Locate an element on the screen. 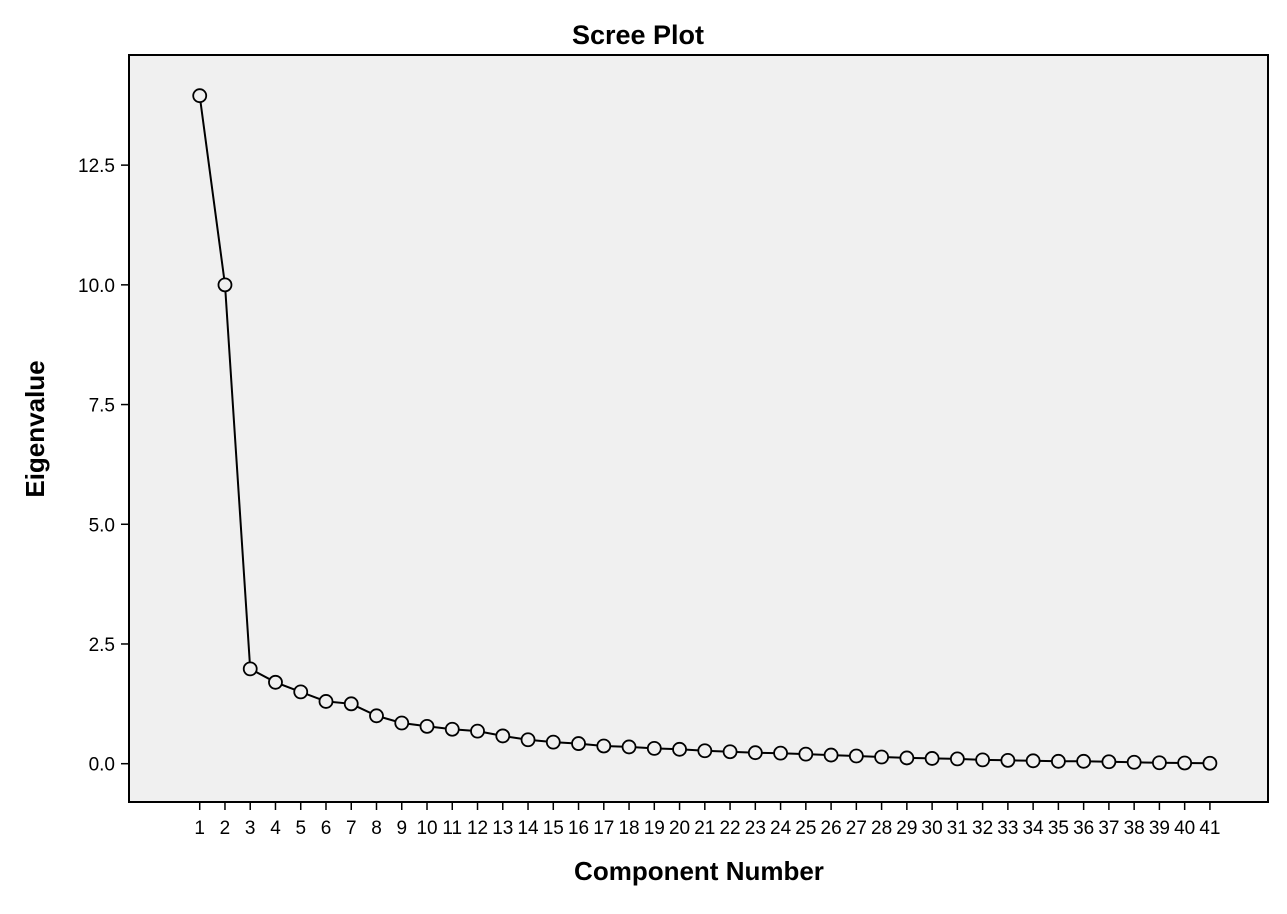 The image size is (1287, 914). y-tick-label: 12.5 is located at coordinates (96, 166).